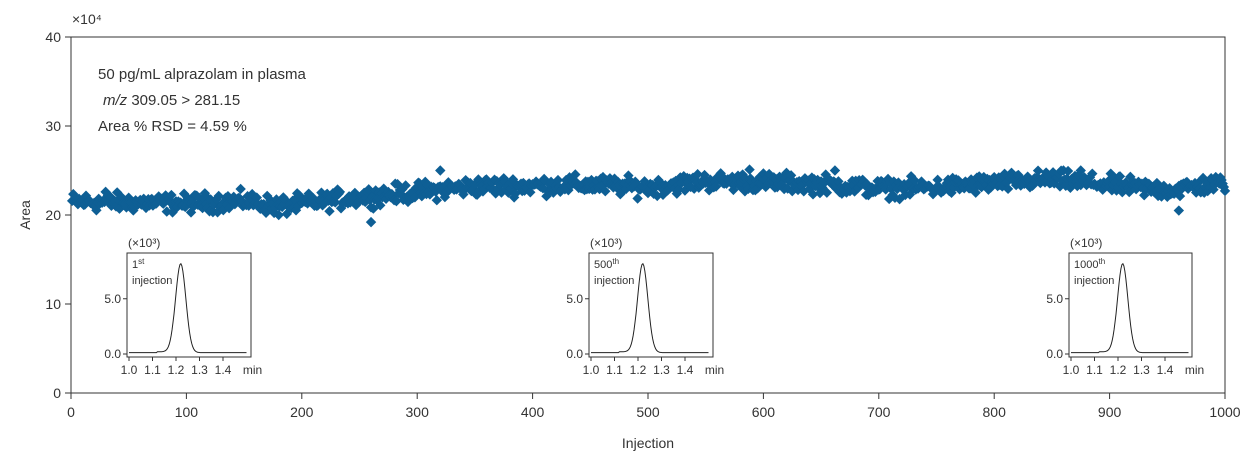 The image size is (1252, 457). Describe the element at coordinates (603, 265) in the screenshot. I see `inset-injection-number: 500` at that location.